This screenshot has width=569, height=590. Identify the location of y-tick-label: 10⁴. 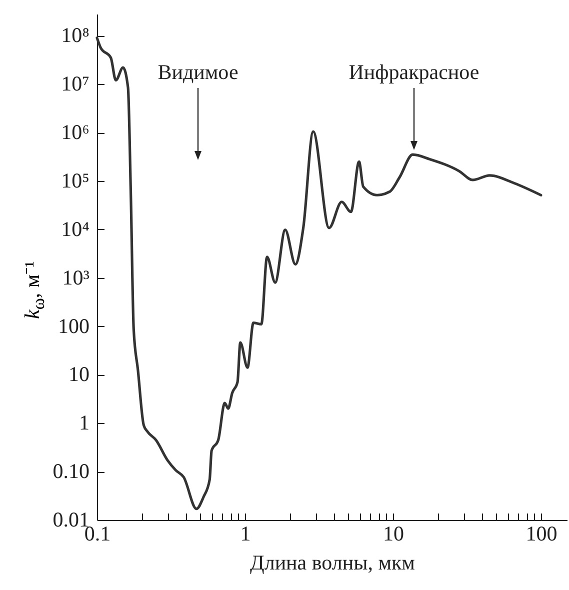
(75, 228).